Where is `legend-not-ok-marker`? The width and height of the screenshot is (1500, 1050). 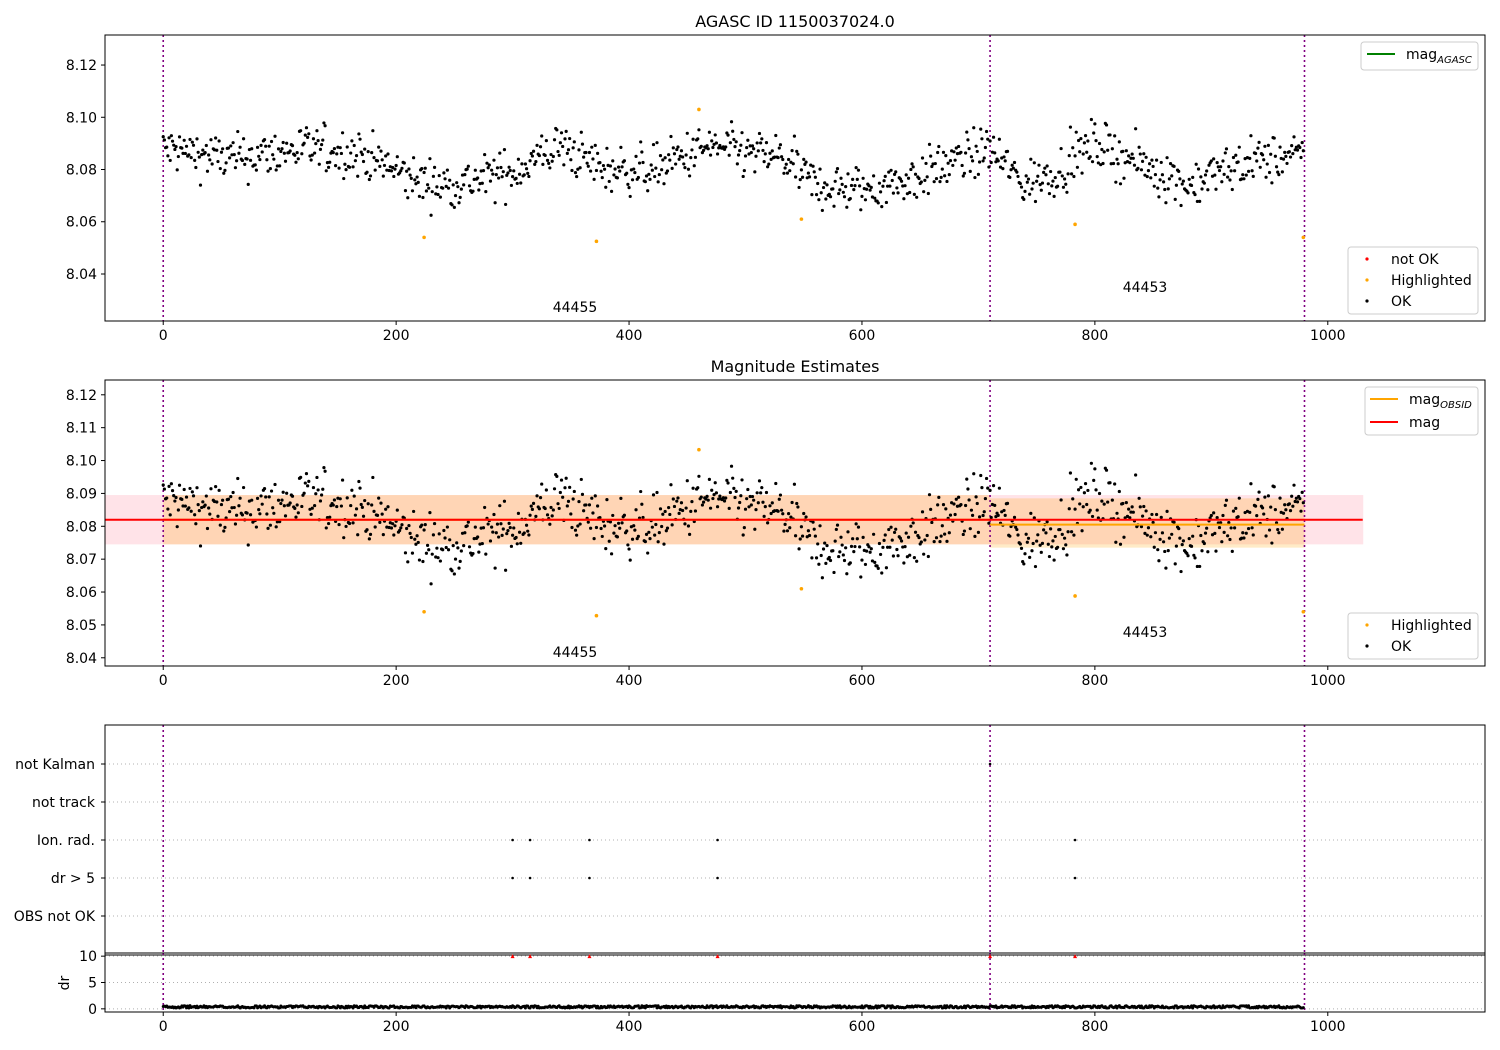 legend-not-ok-marker is located at coordinates (1367, 259).